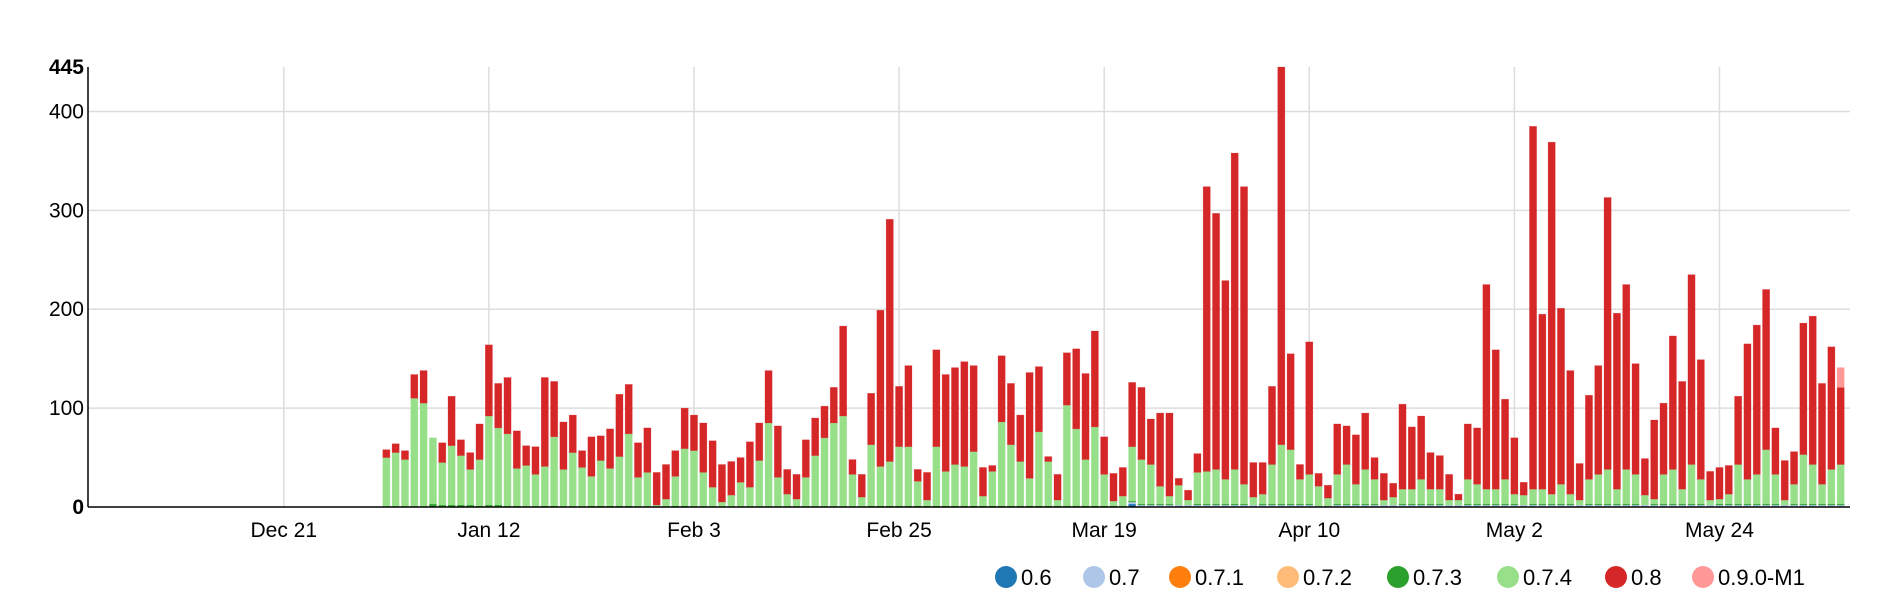  Describe the element at coordinates (1309, 530) in the screenshot. I see `x-tick-label: Apr 10` at that location.